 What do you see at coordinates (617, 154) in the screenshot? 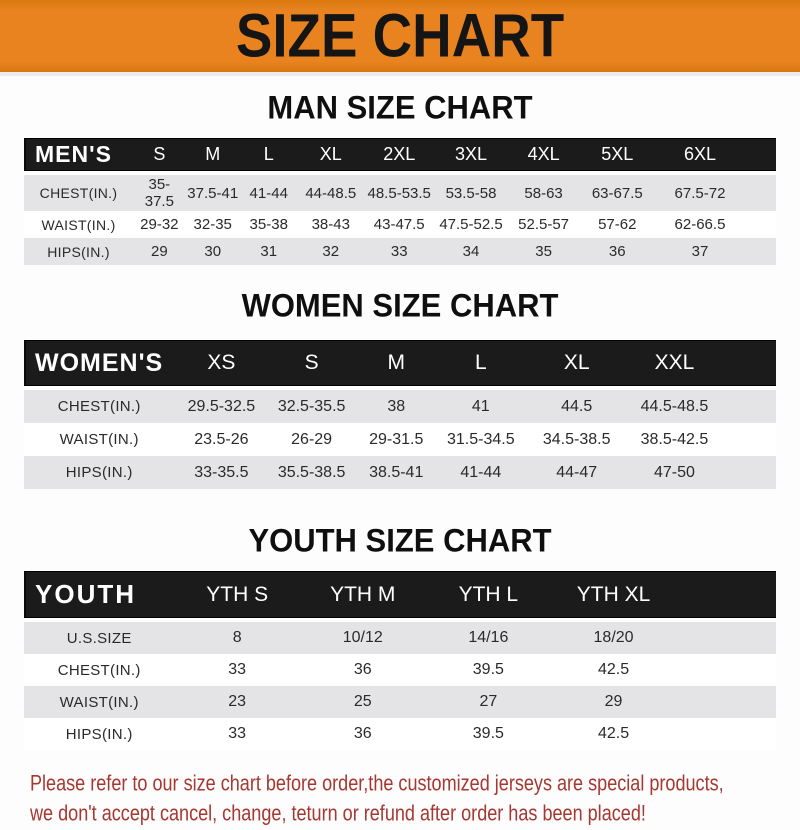
I see `column-header: 5XL` at bounding box center [617, 154].